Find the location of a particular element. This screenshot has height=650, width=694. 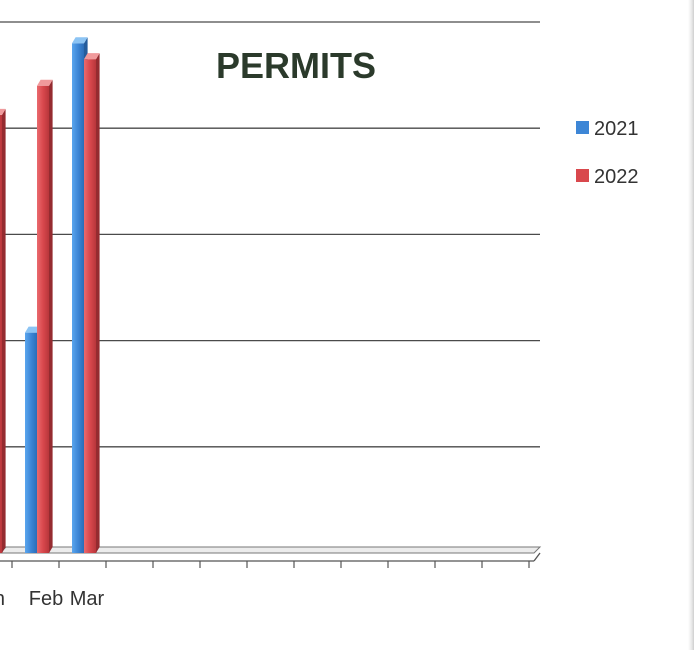

chart-floor is located at coordinates (271, 557).